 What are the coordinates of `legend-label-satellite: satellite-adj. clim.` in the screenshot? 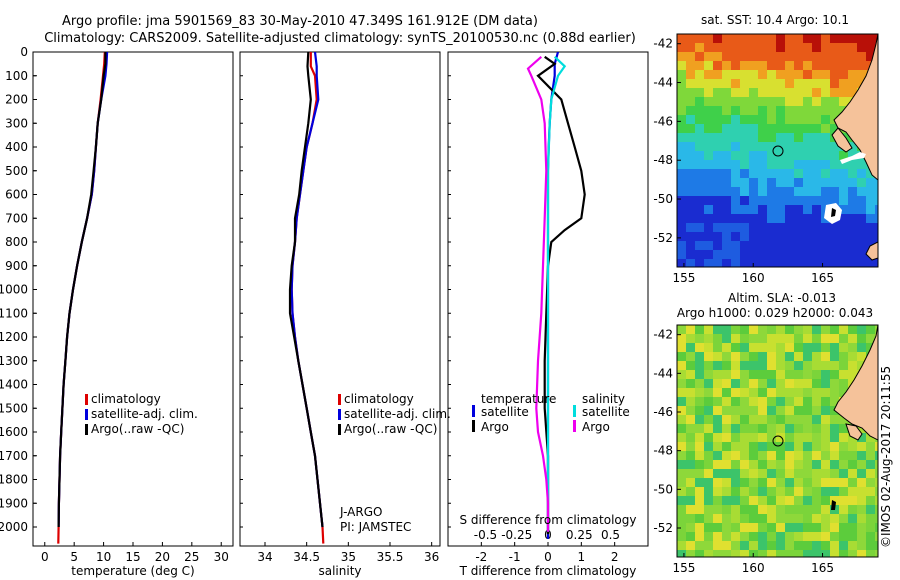 It's located at (144, 414).